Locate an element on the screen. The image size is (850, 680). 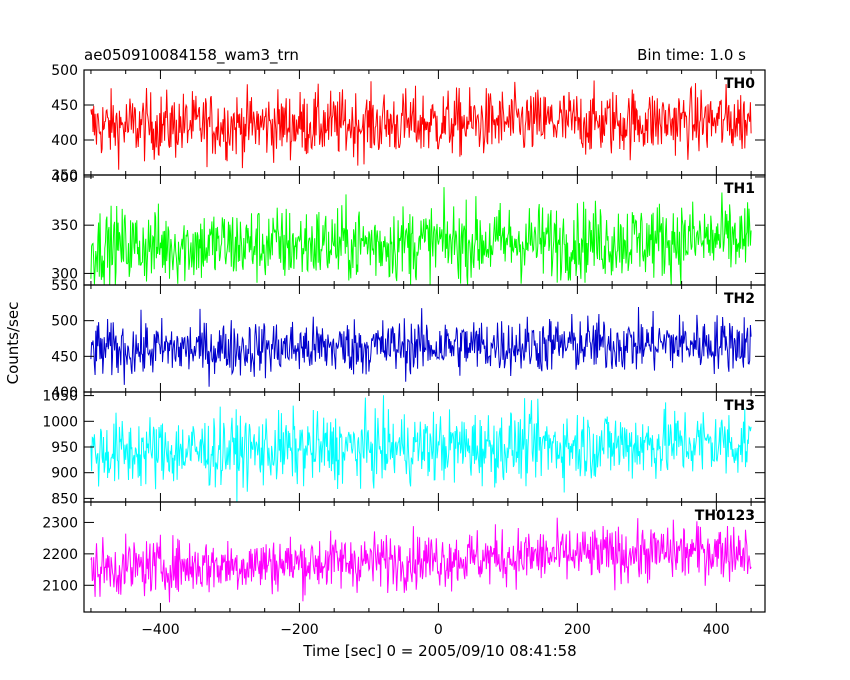
x-tick-label: −200 is located at coordinates (299, 630).